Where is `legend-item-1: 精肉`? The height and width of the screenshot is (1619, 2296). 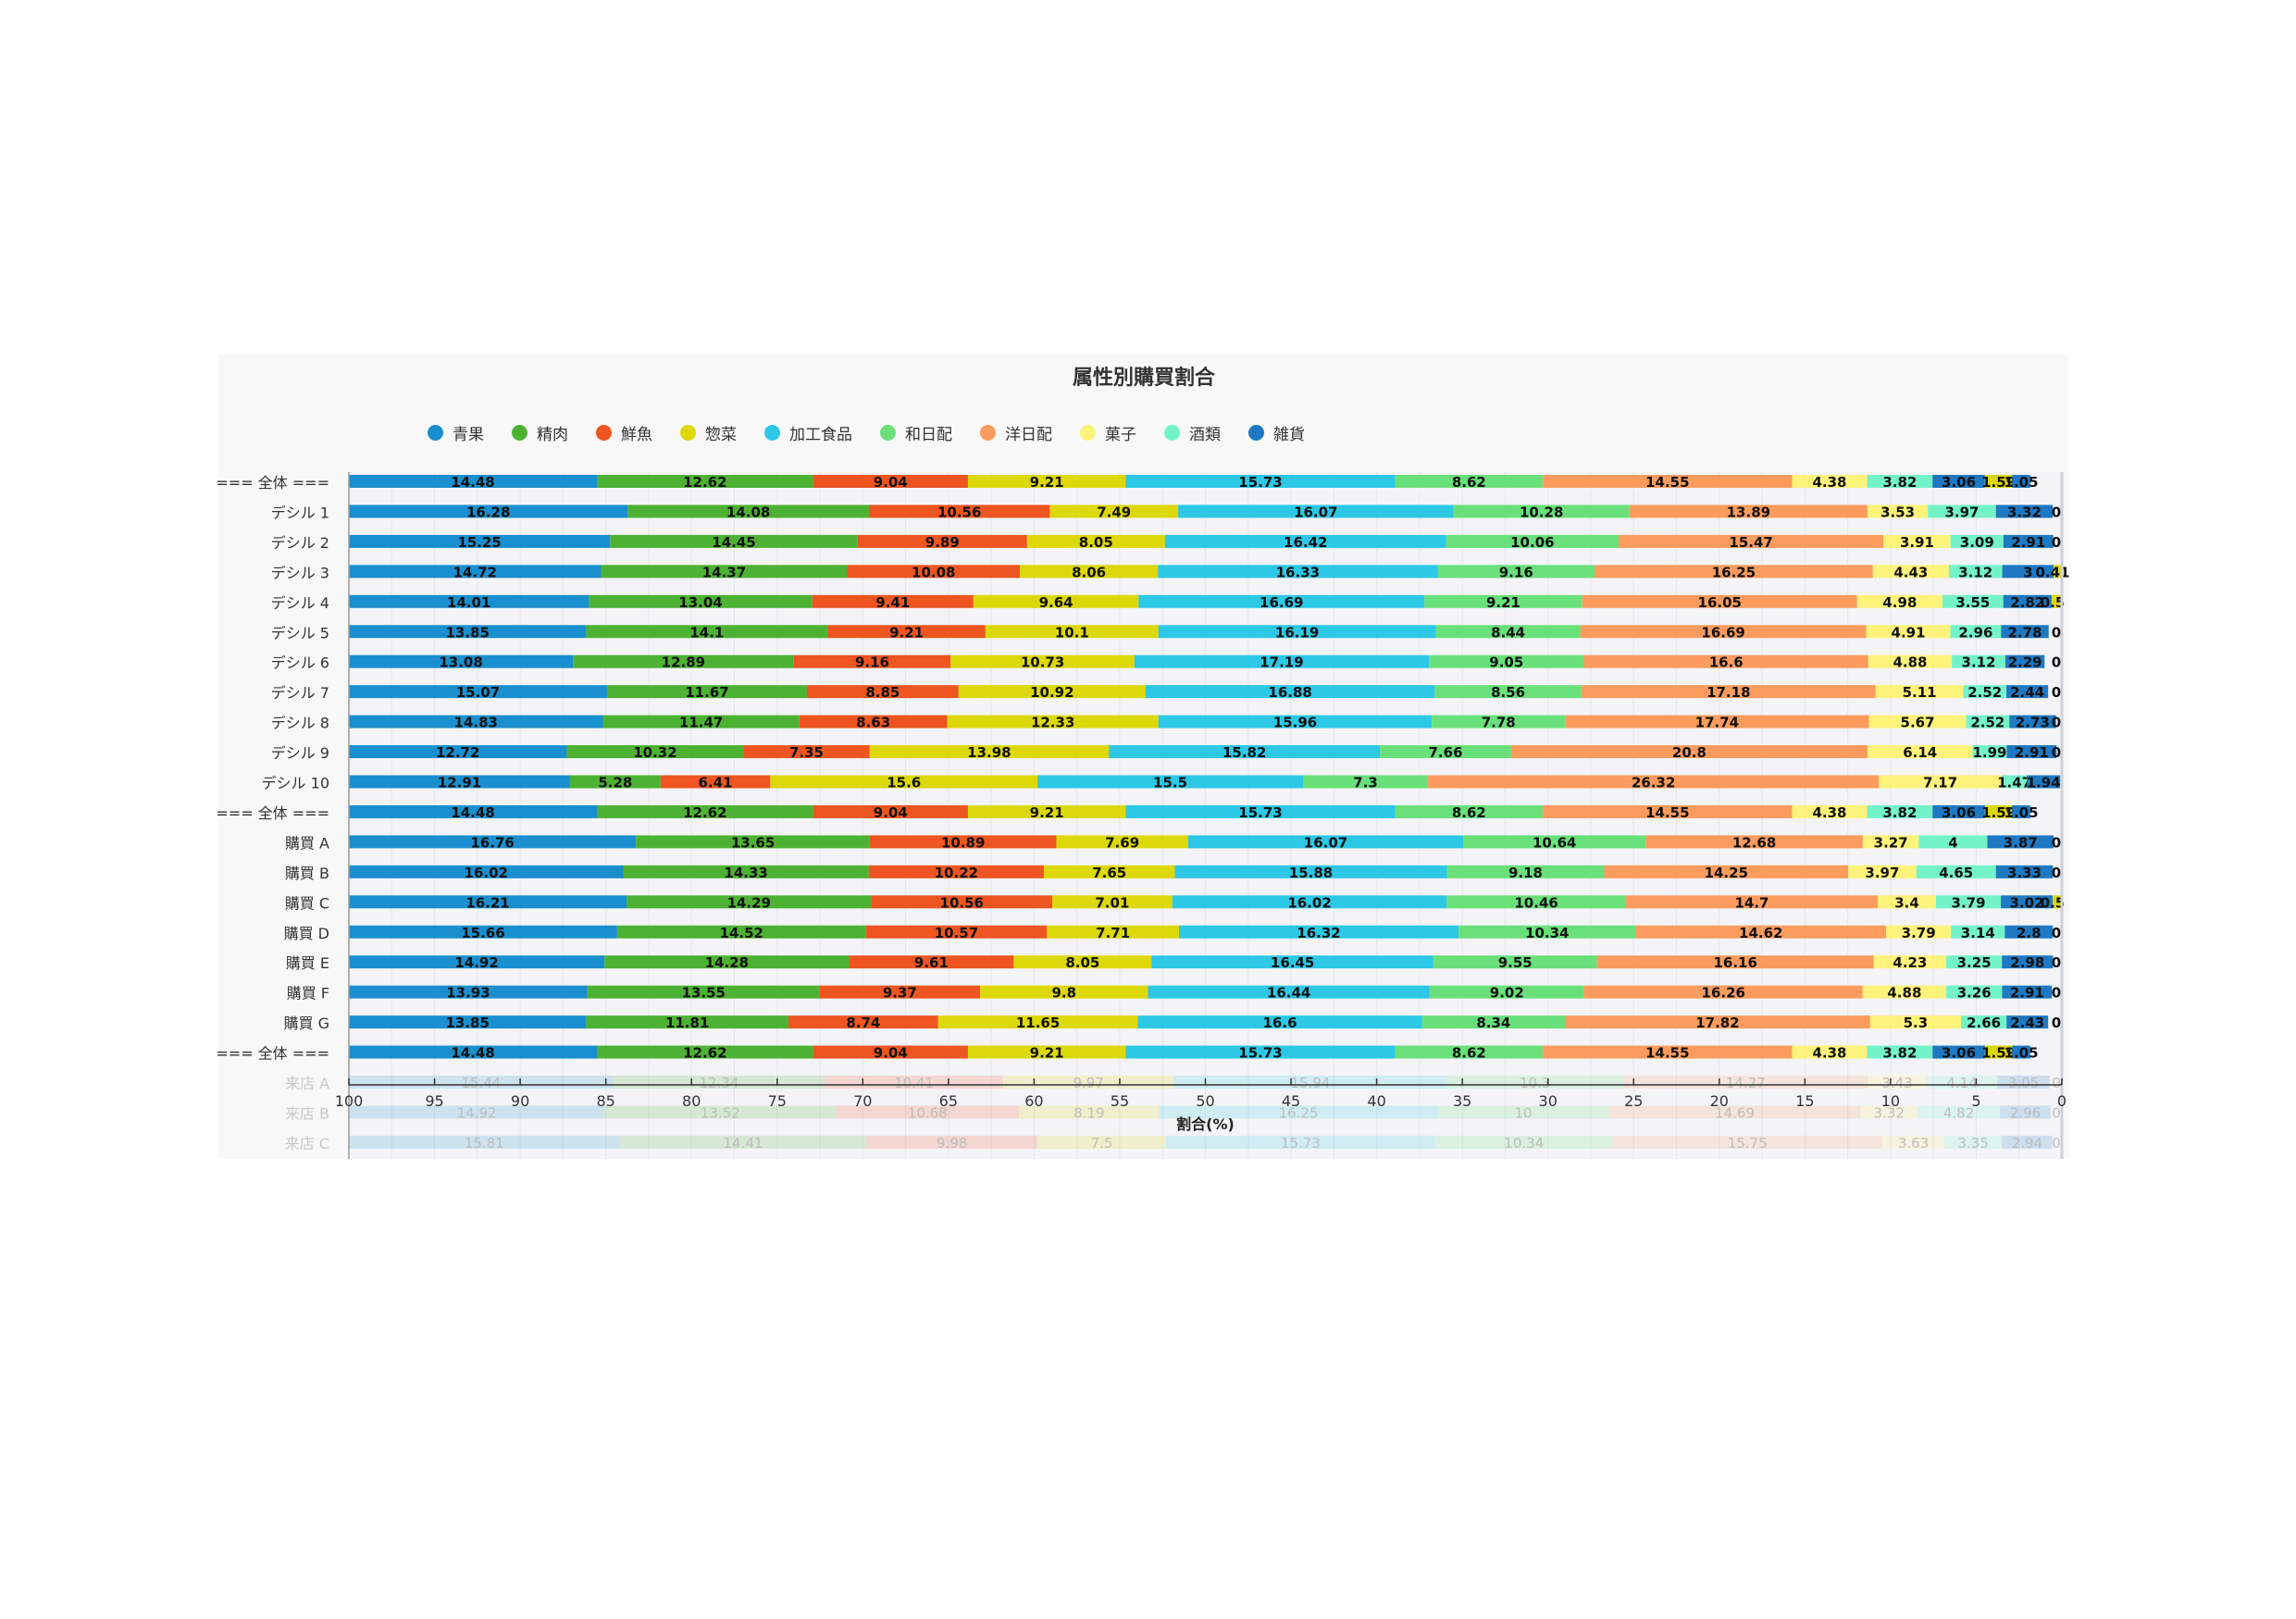
legend-item-1: 精肉 is located at coordinates (540, 433).